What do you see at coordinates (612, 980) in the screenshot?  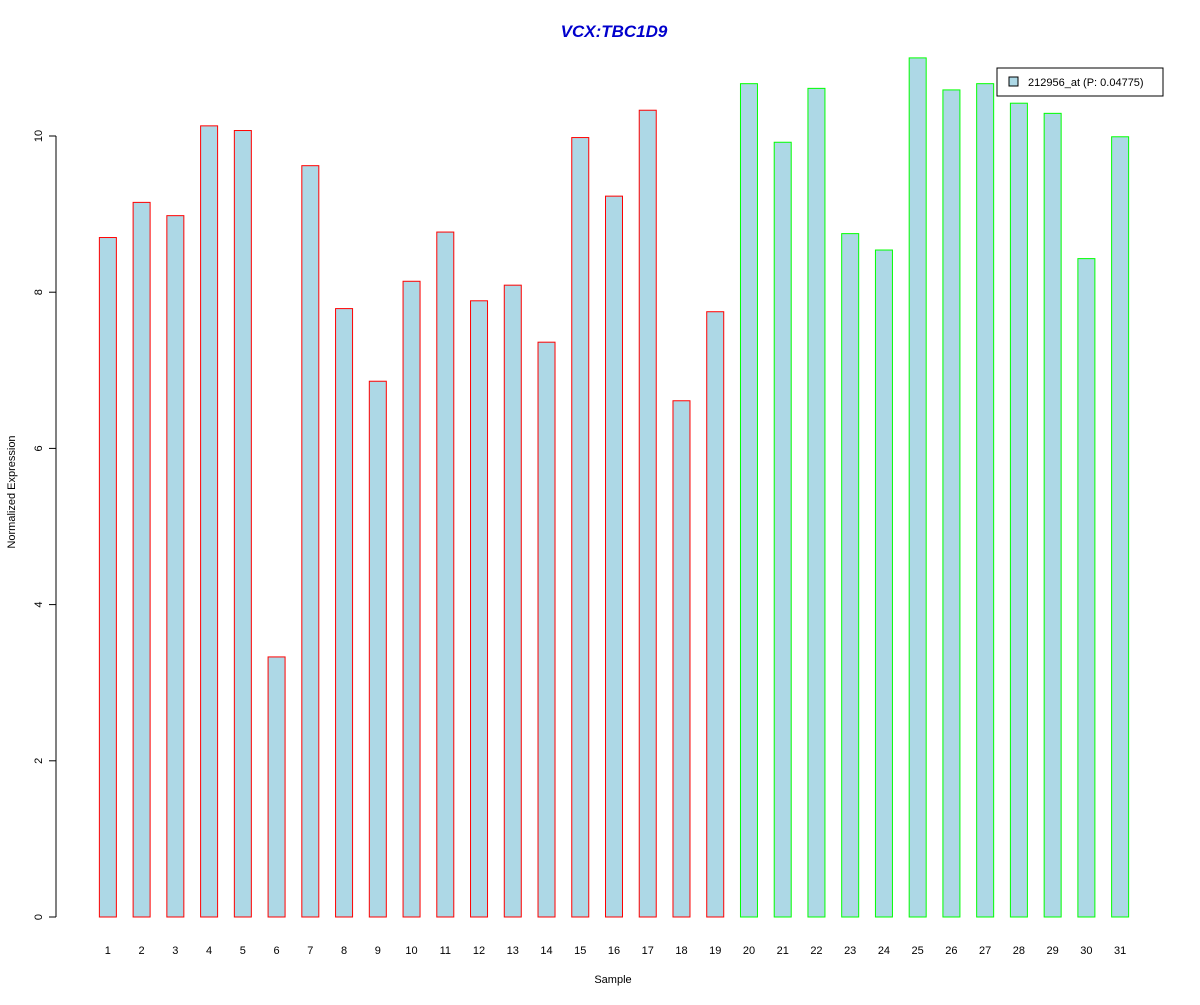 I see `x-axis-label: Sample` at bounding box center [612, 980].